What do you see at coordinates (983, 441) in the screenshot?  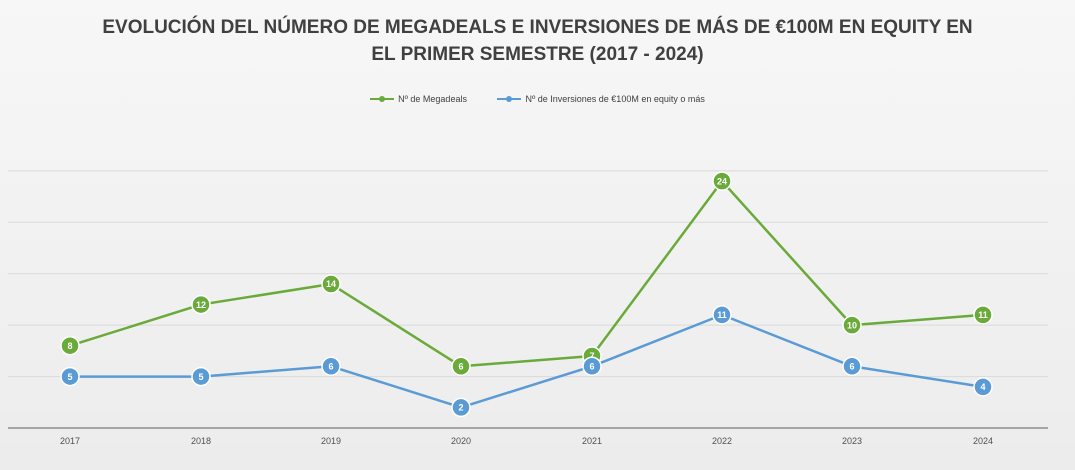 I see `x-tick-label-2024: 2024` at bounding box center [983, 441].